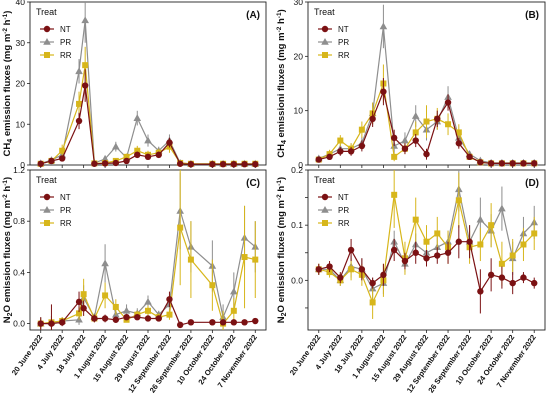 The image size is (550, 401). What do you see at coordinates (532, 15) in the screenshot?
I see `panel-label: (B)` at bounding box center [532, 15].